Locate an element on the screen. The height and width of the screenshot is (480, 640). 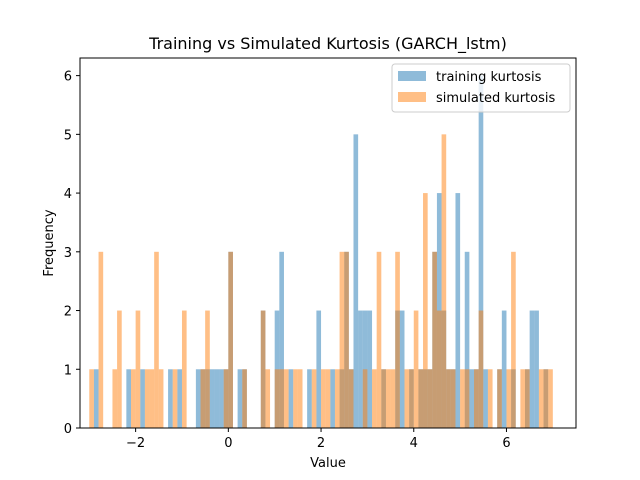
x-tick-label: 2 is located at coordinates (321, 443).